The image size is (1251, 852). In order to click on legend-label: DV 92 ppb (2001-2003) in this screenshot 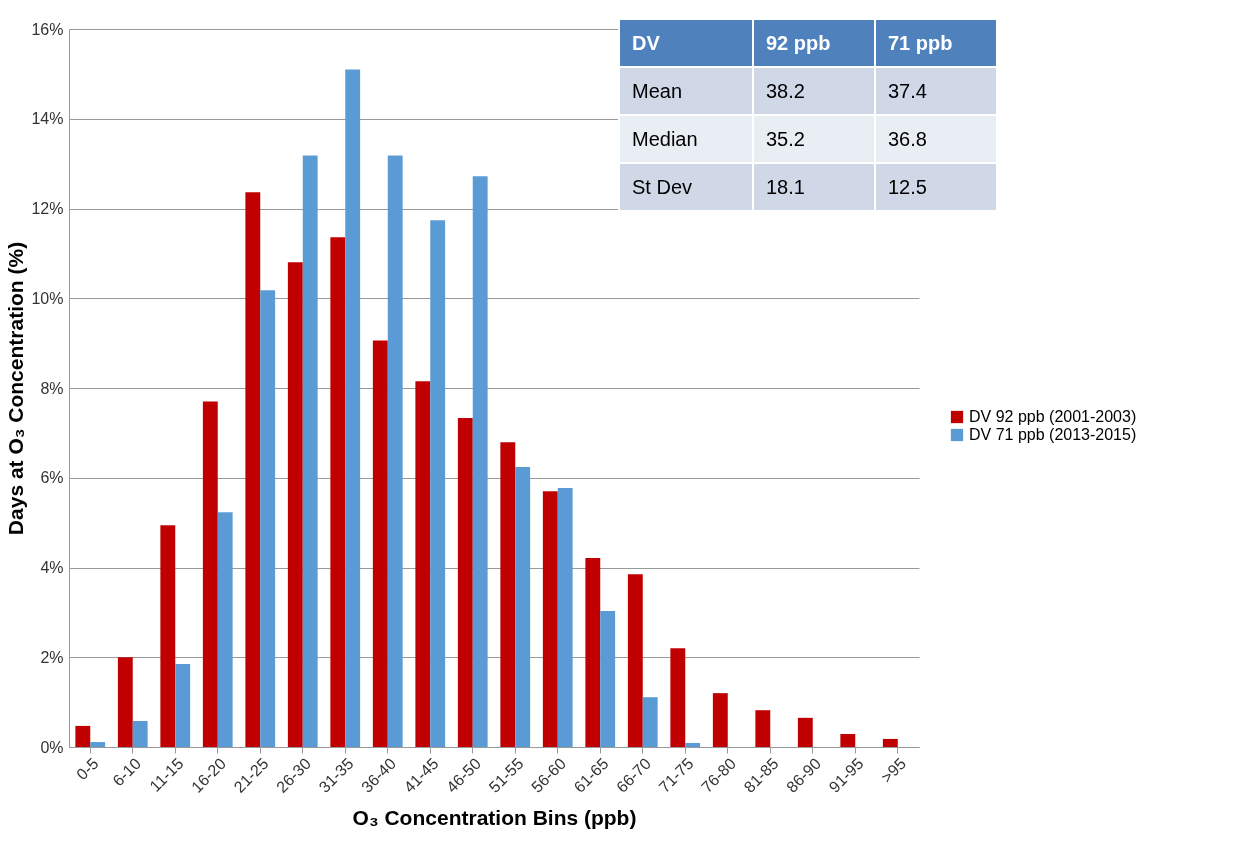, I will do `click(1053, 416)`.